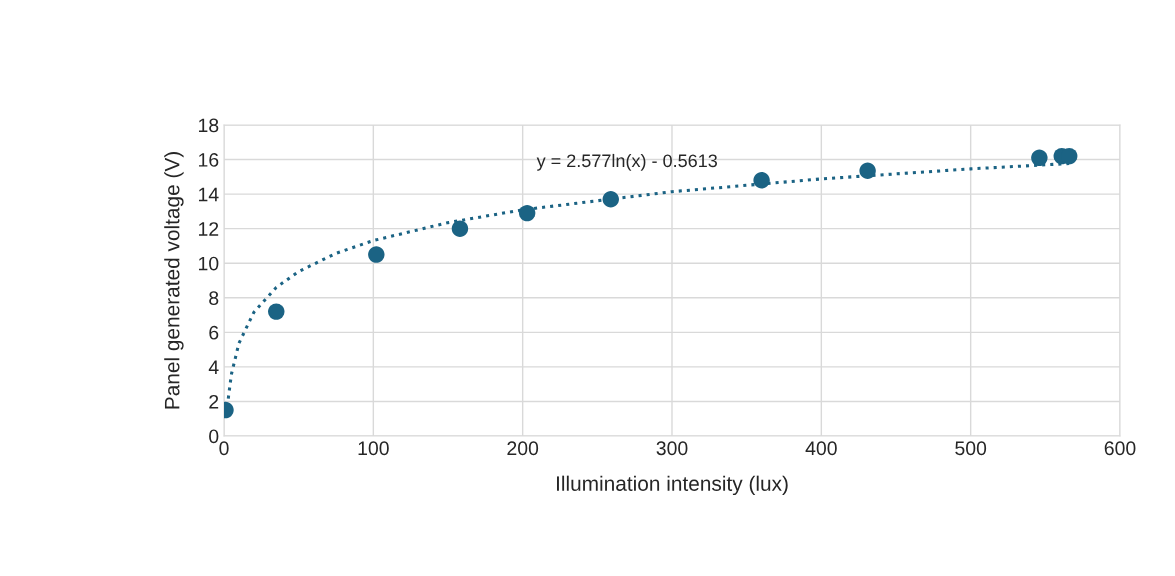  Describe the element at coordinates (214, 401) in the screenshot. I see `y-tick-label: 2` at that location.